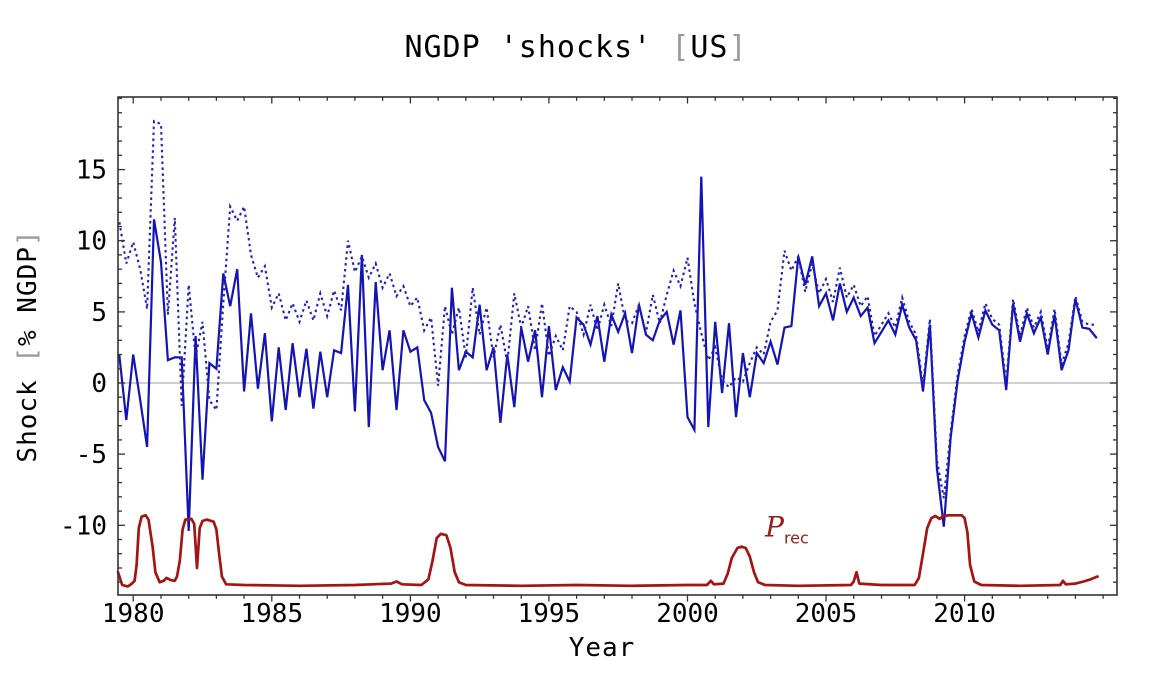 The height and width of the screenshot is (686, 1152). I want to click on title-open-bracket: [, so click(680, 47).